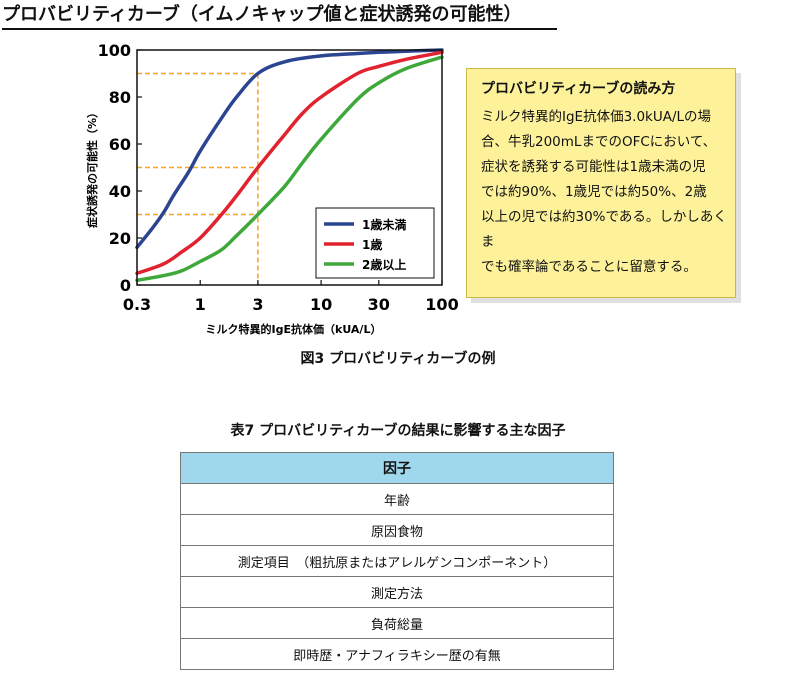 Image resolution: width=796 pixels, height=680 pixels. I want to click on table-header-row: 因子, so click(397, 468).